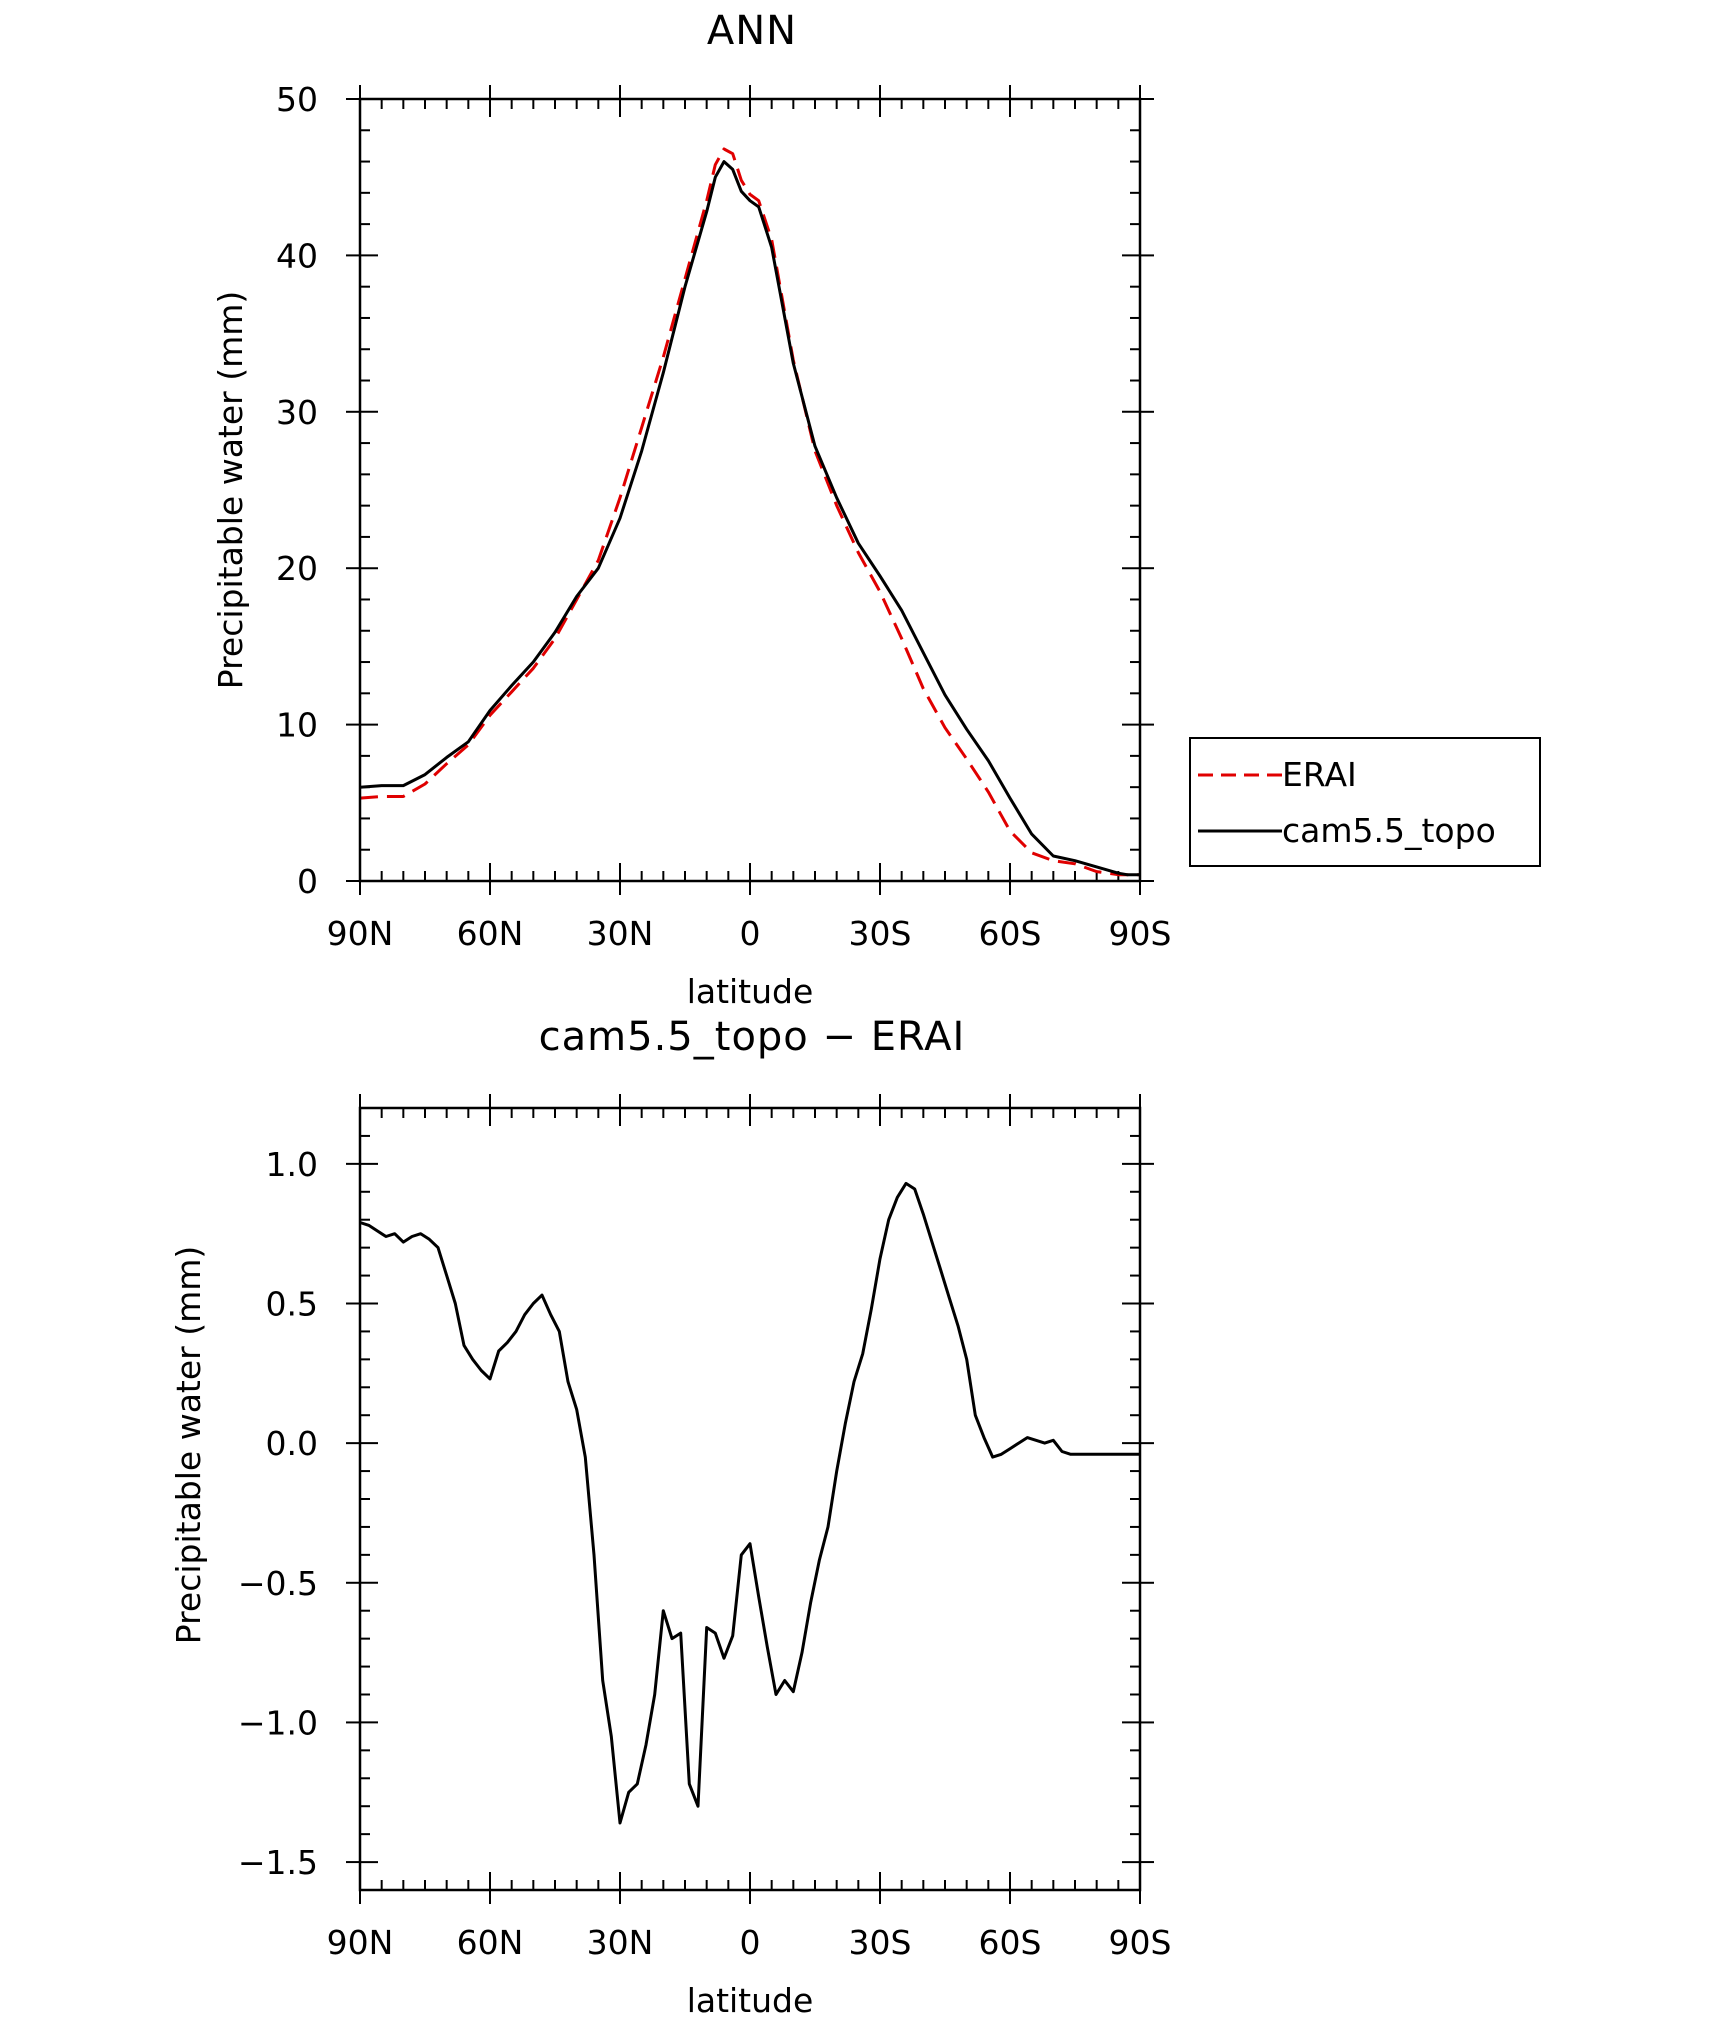 Image resolution: width=1710 pixels, height=2021 pixels. What do you see at coordinates (278, 1862) in the screenshot?
I see `y-tick-label: −1.5` at bounding box center [278, 1862].